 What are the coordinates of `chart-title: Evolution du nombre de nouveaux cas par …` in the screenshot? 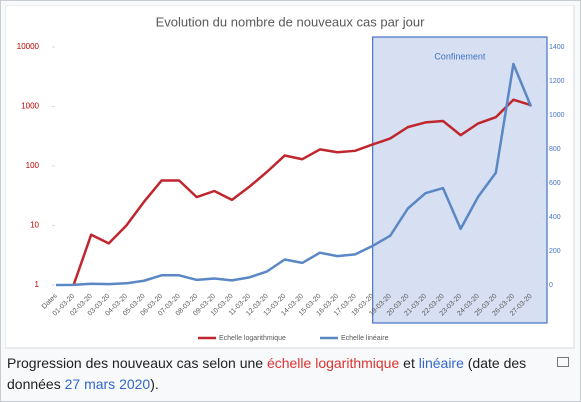 It's located at (291, 21).